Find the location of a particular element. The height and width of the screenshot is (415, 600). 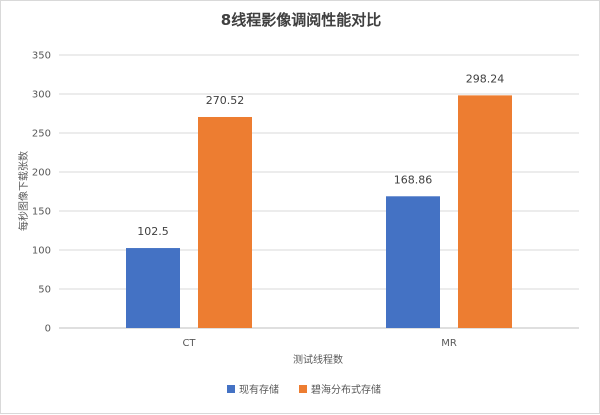

y-tick-label: 350 is located at coordinates (41, 56).